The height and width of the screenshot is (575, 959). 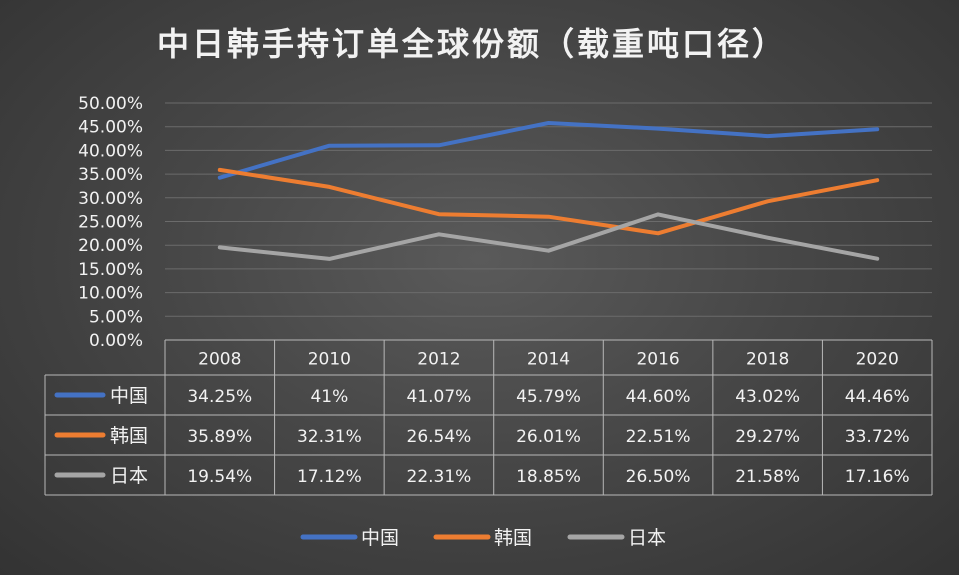 What do you see at coordinates (658, 477) in the screenshot?
I see `data-label: 26.50%` at bounding box center [658, 477].